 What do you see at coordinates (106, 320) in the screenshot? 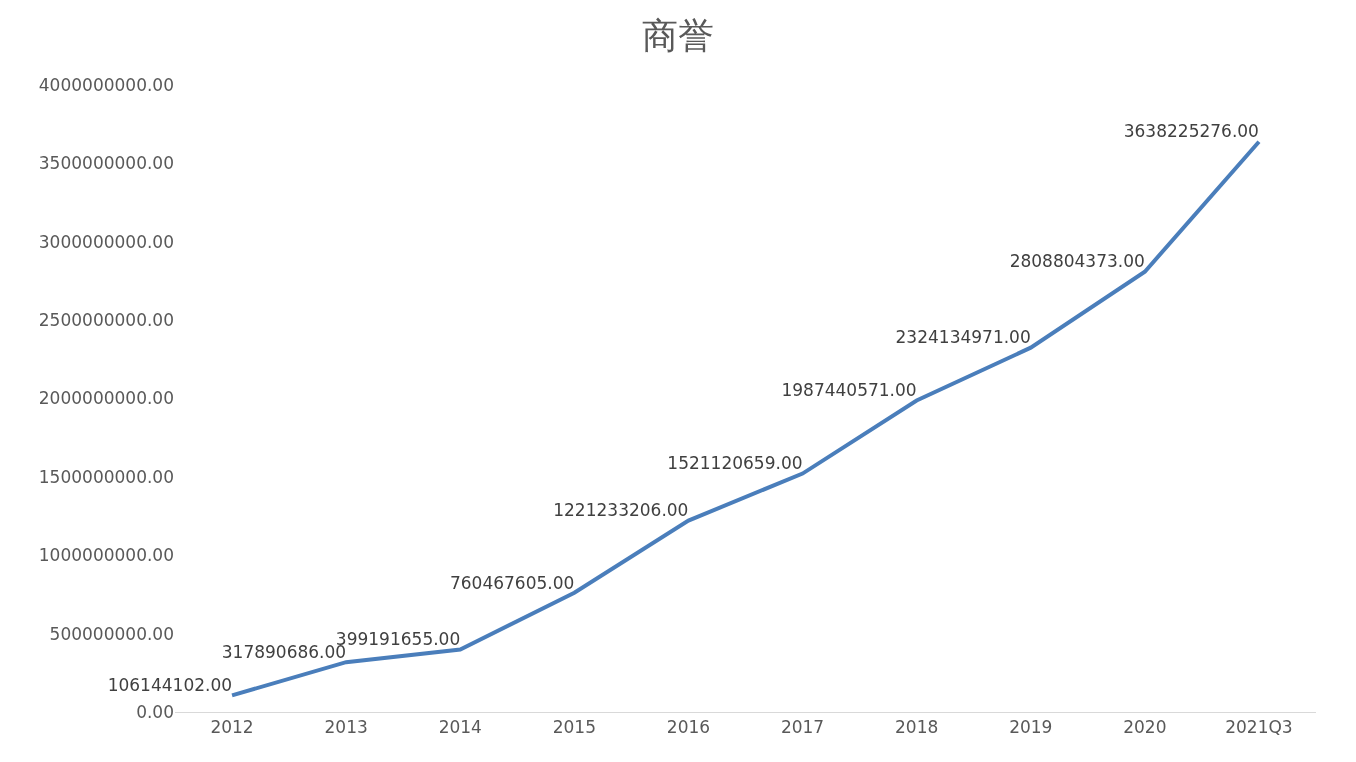
I see `y-tick-label: 2500000000.00` at bounding box center [106, 320].